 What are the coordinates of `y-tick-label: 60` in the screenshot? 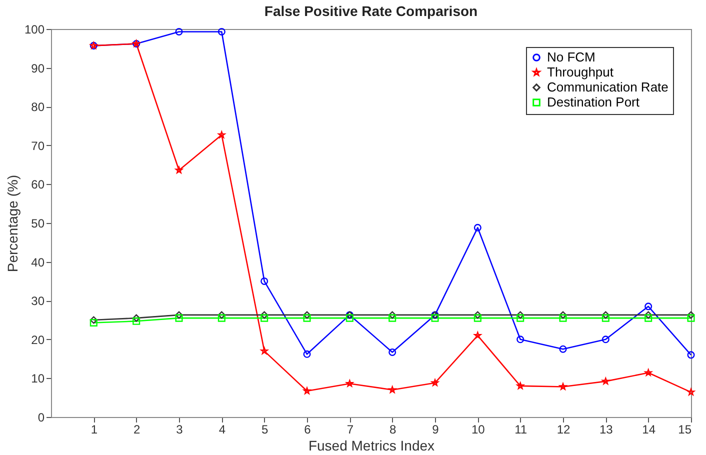 It's located at (38, 185).